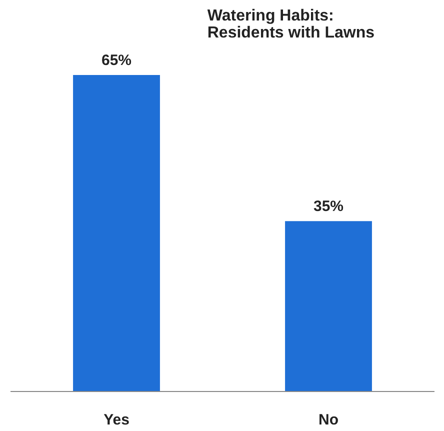 The image size is (444, 431). Describe the element at coordinates (328, 420) in the screenshot. I see `x-tick-label: No` at that location.